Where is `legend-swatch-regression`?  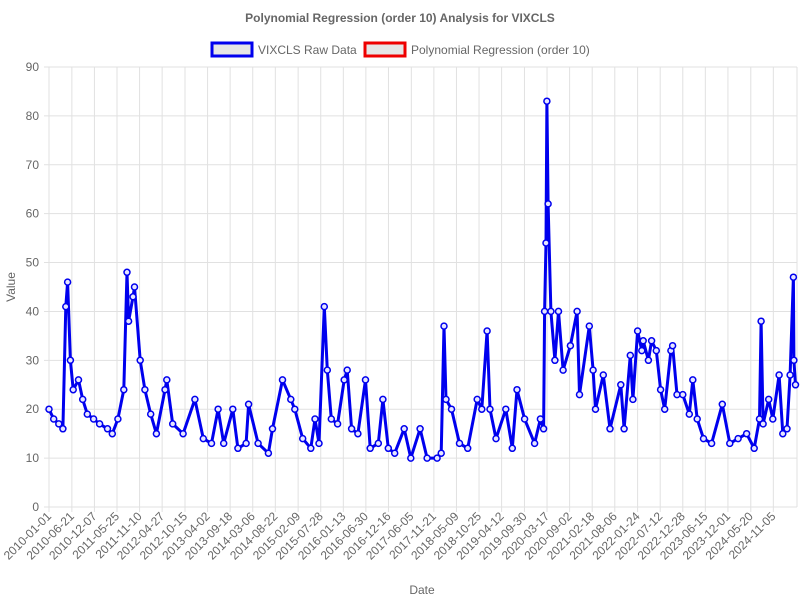 legend-swatch-regression is located at coordinates (385, 49).